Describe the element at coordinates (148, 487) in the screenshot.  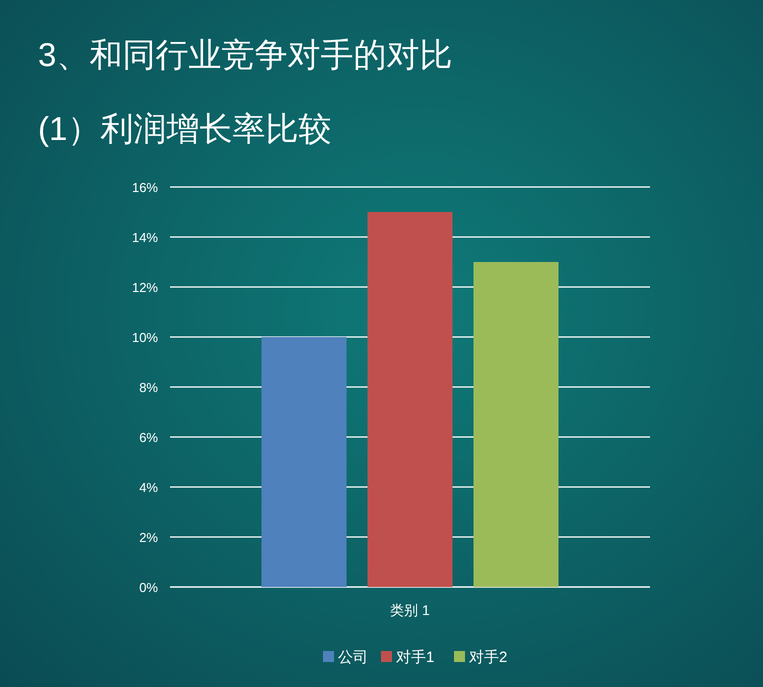
I see `y-tick-label: 4%` at that location.